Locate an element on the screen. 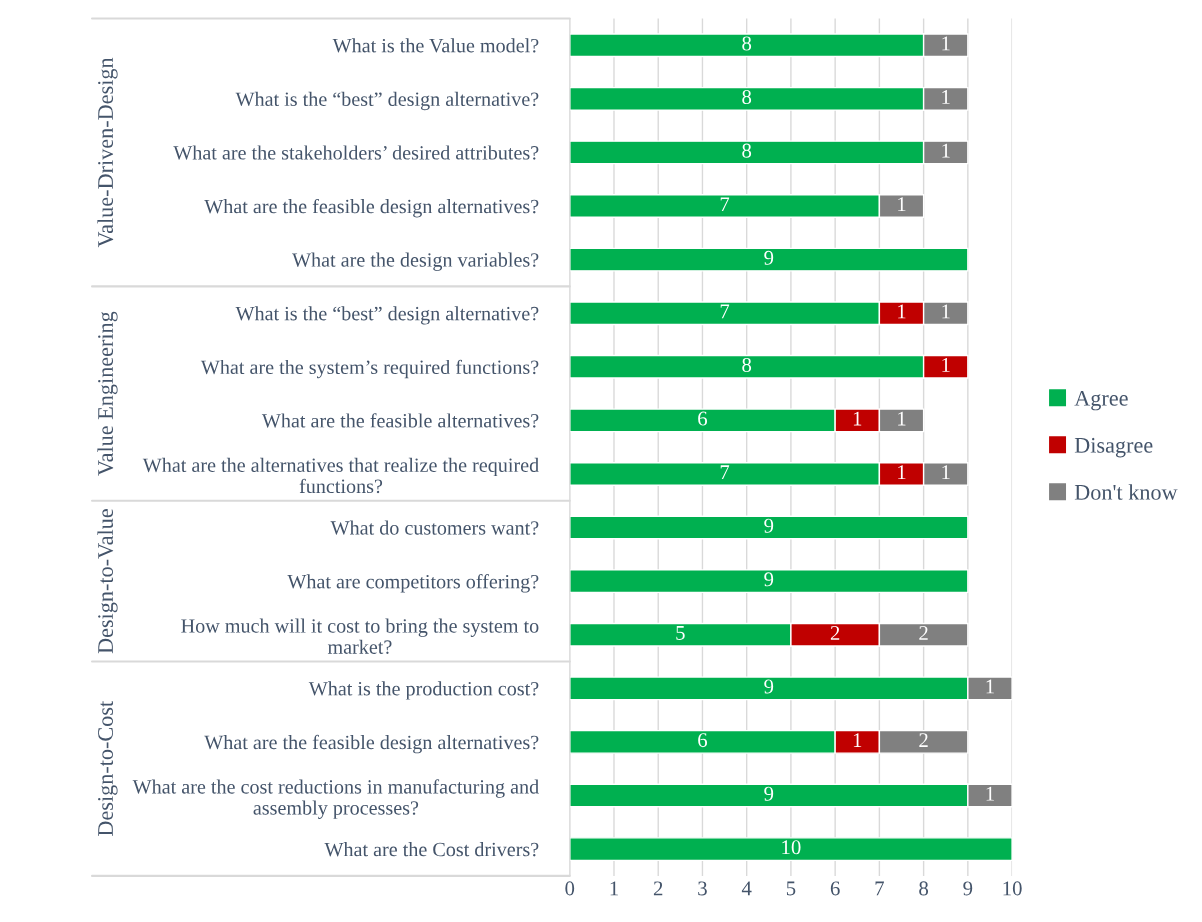 The width and height of the screenshot is (1202, 922). x-tick-label: 8 is located at coordinates (924, 888).